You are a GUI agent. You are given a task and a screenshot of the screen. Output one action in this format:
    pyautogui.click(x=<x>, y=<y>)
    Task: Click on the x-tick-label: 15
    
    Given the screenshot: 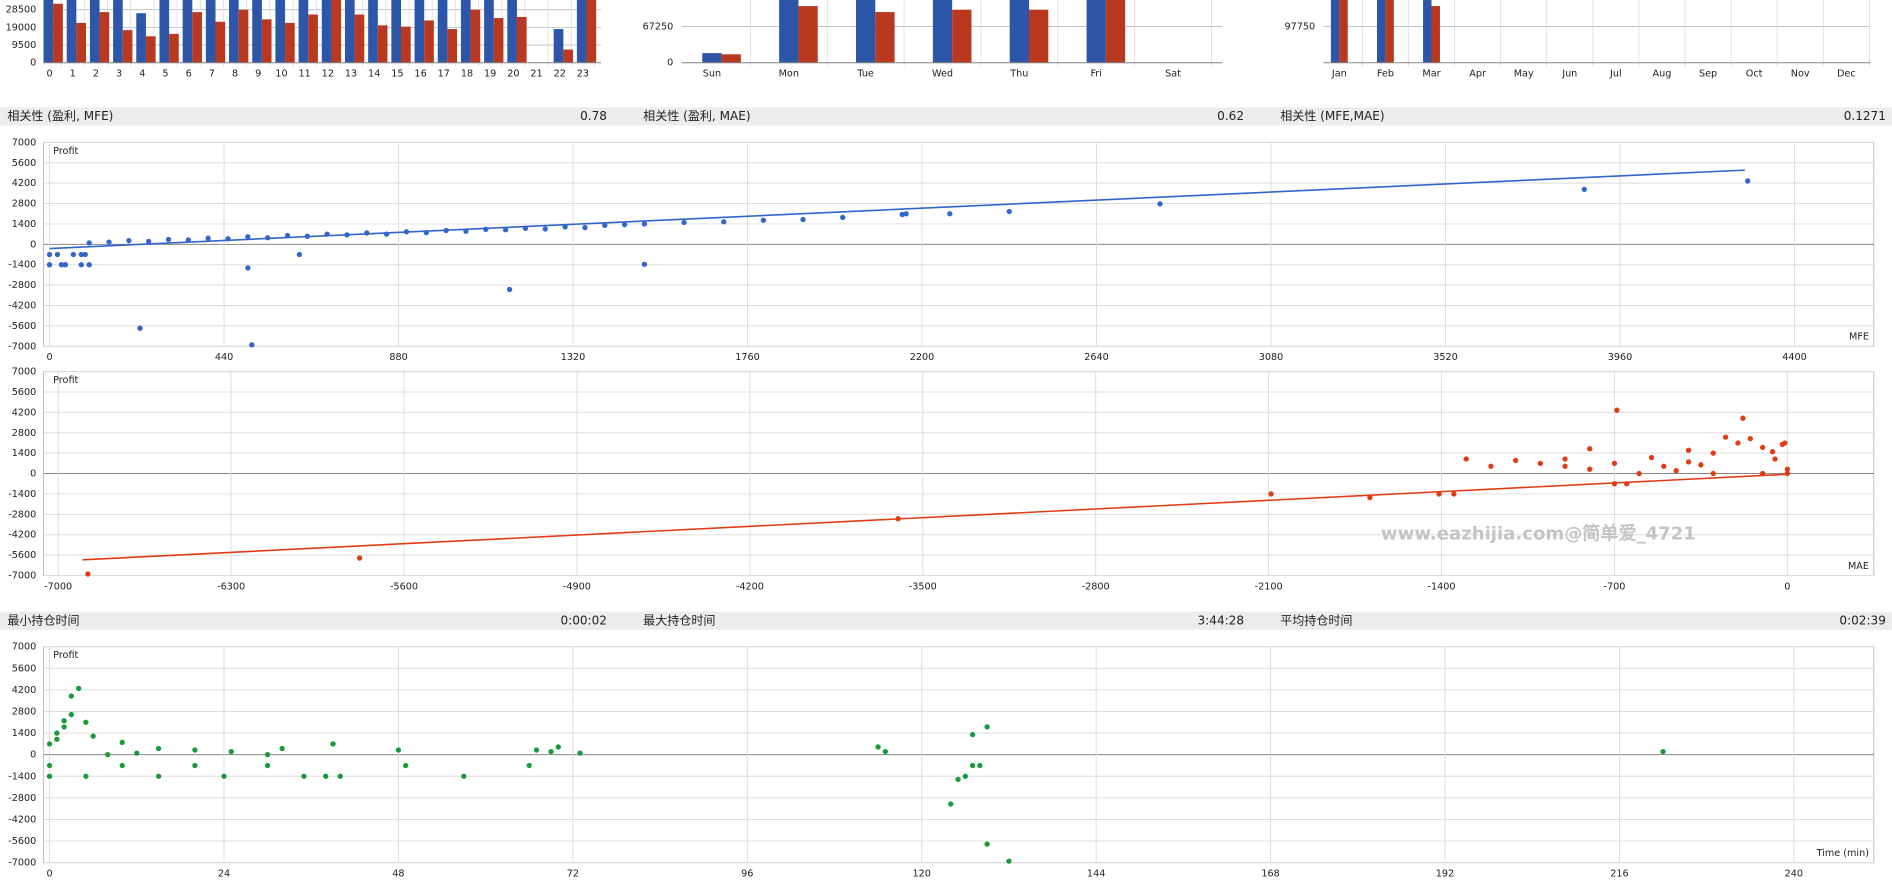 What is the action you would take?
    pyautogui.click(x=397, y=74)
    